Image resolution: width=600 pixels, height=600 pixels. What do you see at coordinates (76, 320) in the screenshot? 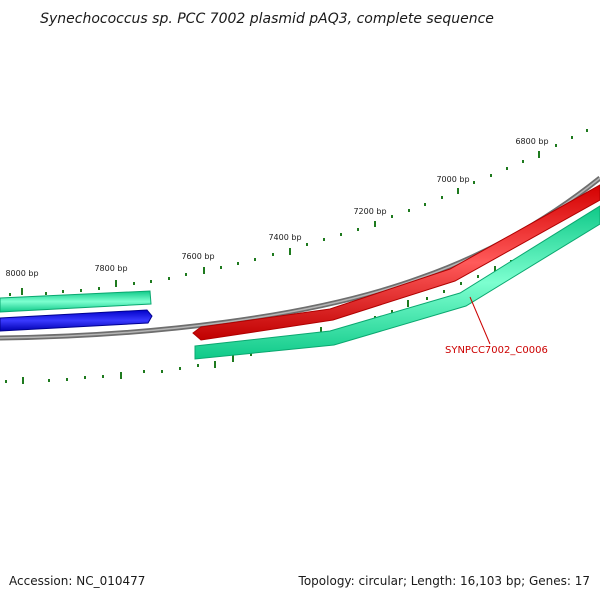
I see `gene-left-blue` at bounding box center [76, 320].